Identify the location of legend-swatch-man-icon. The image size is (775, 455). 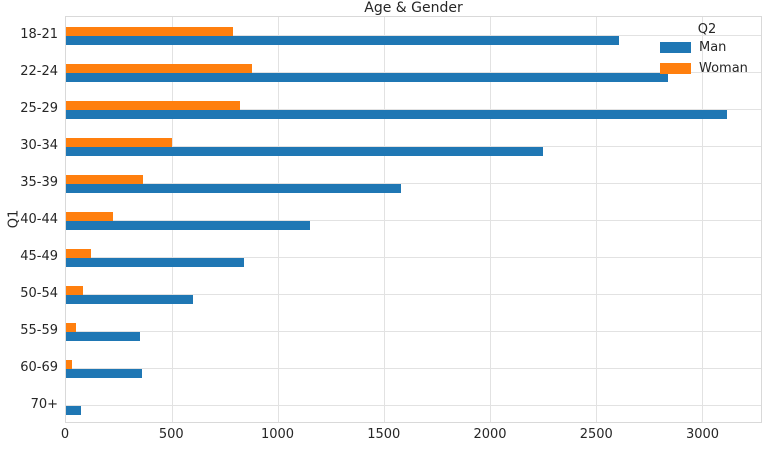
(675, 47).